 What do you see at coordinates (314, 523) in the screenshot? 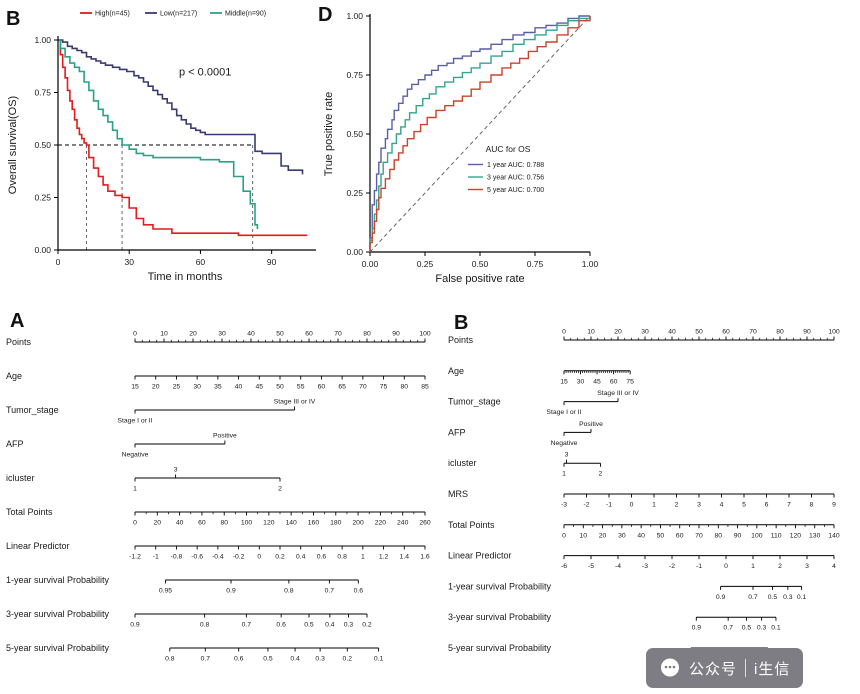
I see `svg-text: 160` at bounding box center [314, 523].